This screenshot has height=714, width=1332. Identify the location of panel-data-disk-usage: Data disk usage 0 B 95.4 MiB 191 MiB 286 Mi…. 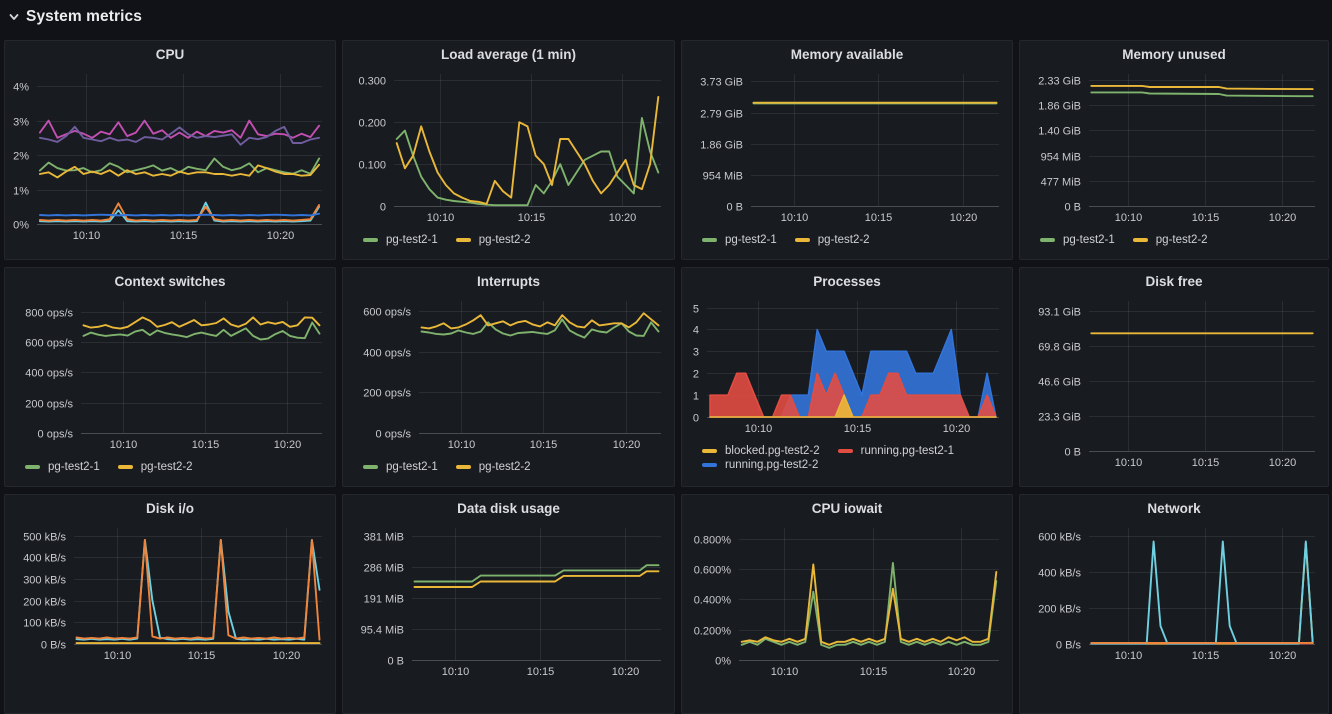
(508, 604).